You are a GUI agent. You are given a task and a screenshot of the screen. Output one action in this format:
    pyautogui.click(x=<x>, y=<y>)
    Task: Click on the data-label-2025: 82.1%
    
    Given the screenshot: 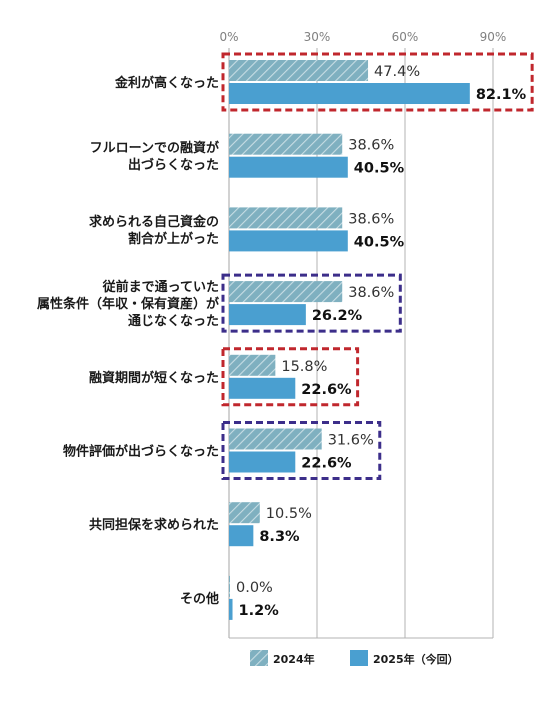 What is the action you would take?
    pyautogui.click(x=501, y=95)
    